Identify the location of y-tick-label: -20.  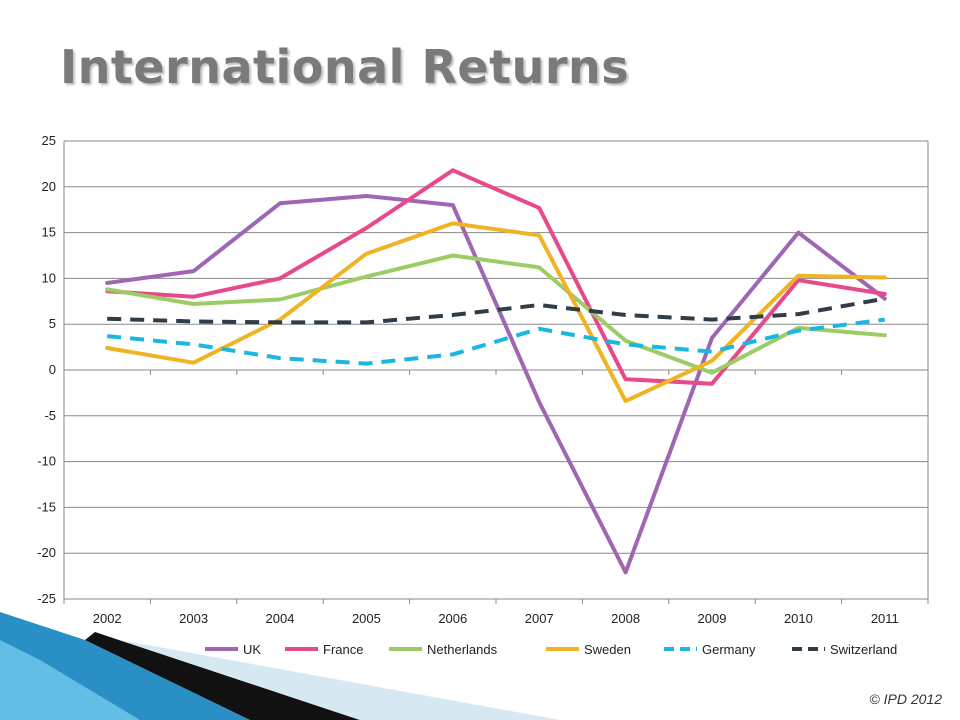
(46, 552).